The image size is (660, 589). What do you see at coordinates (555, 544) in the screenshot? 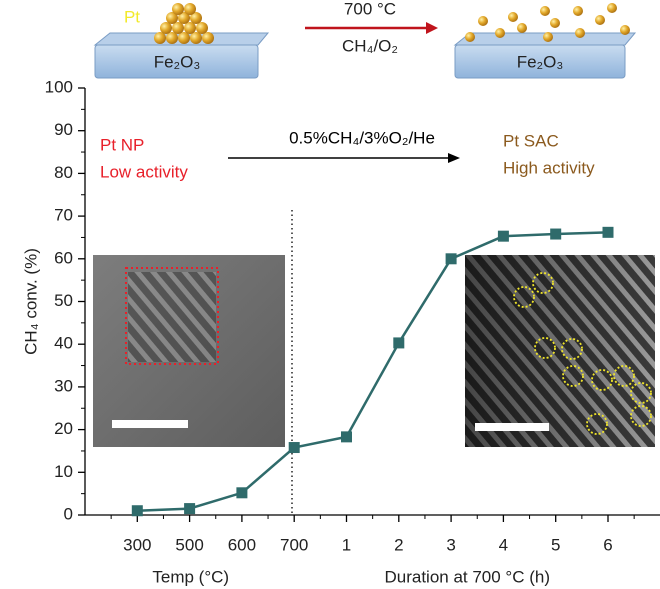
I see `x-tick-label: 5` at bounding box center [555, 544].